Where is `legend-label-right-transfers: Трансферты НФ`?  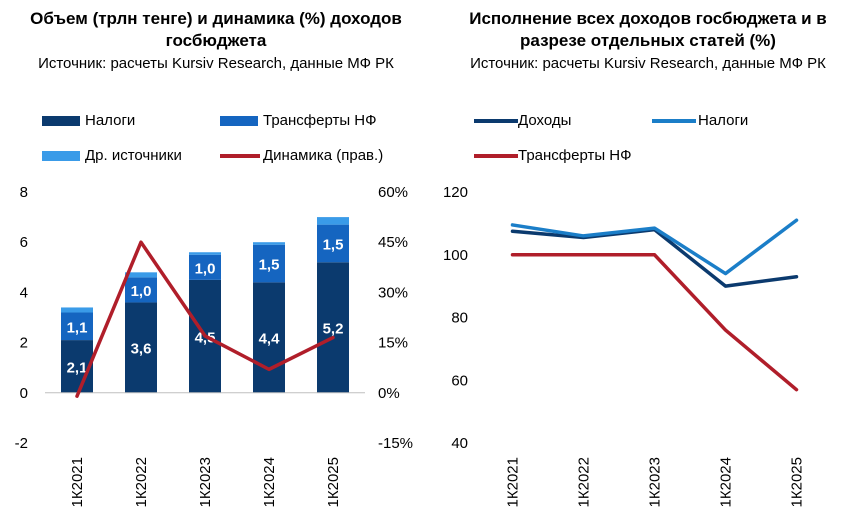 legend-label-right-transfers: Трансферты НФ is located at coordinates (575, 155).